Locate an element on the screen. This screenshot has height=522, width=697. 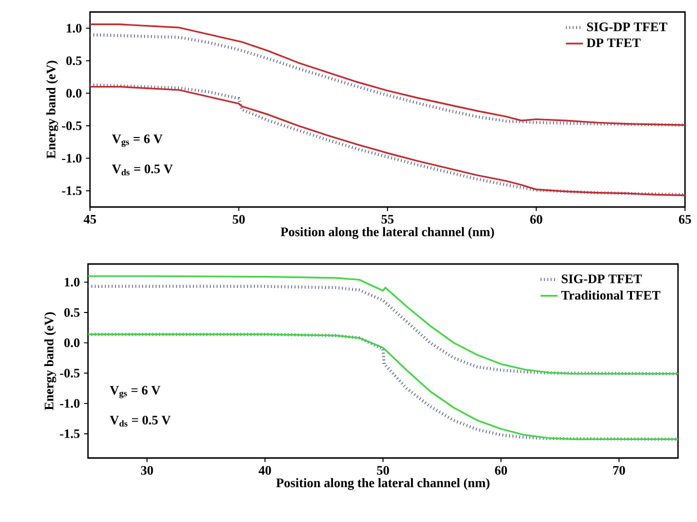
x-tick-label: 55 is located at coordinates (388, 219).